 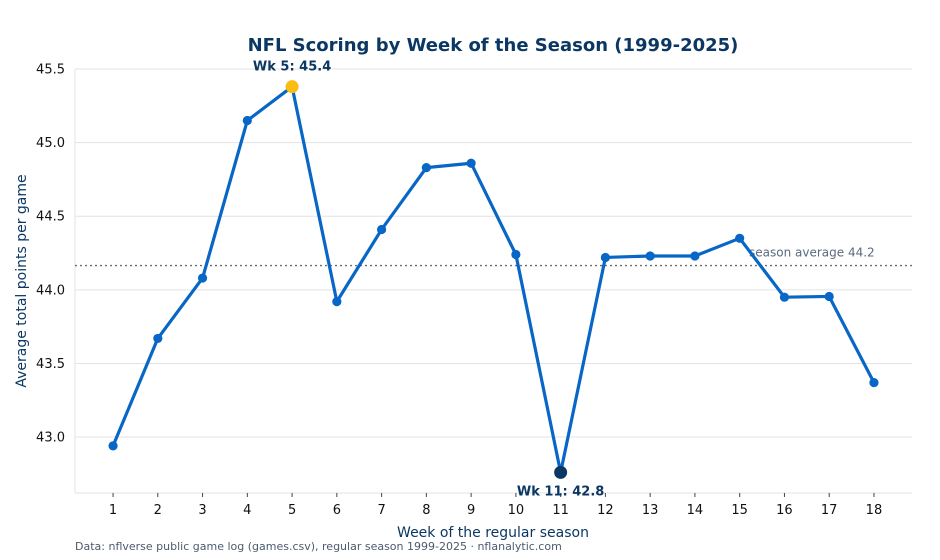 I want to click on x-tick-label: 17, so click(x=829, y=510).